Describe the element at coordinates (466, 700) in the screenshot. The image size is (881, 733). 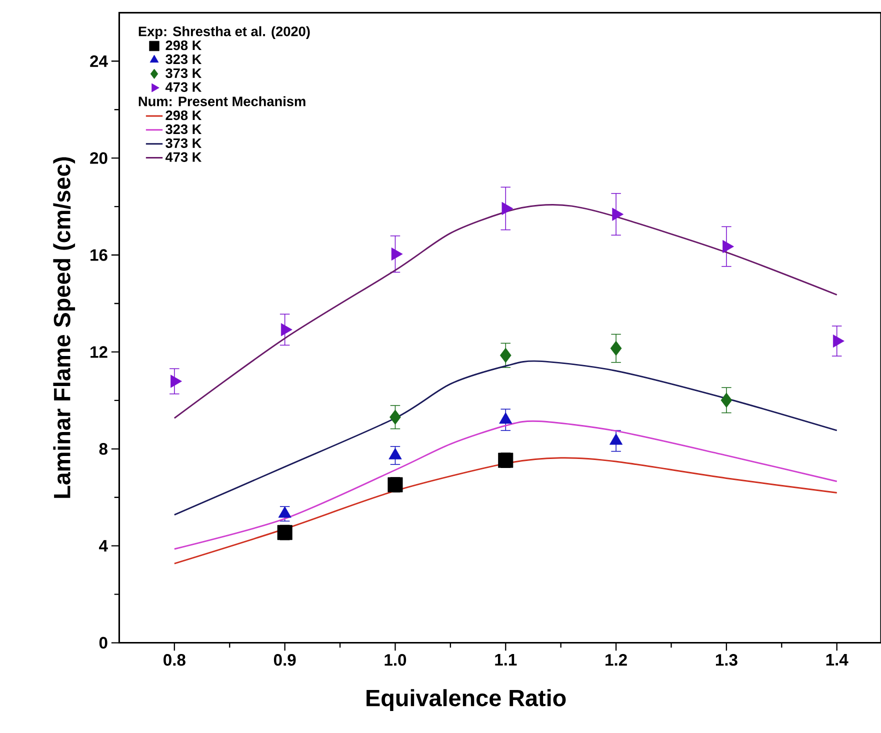
I see `x-axis-title: Equivalence Ratio` at that location.